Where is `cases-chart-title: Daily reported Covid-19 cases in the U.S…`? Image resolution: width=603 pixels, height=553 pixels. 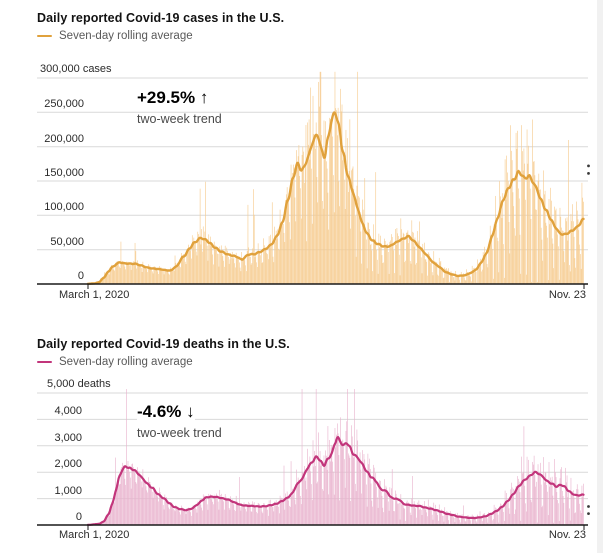
cases-chart-title: Daily reported Covid-19 cases in the U.S… is located at coordinates (161, 18).